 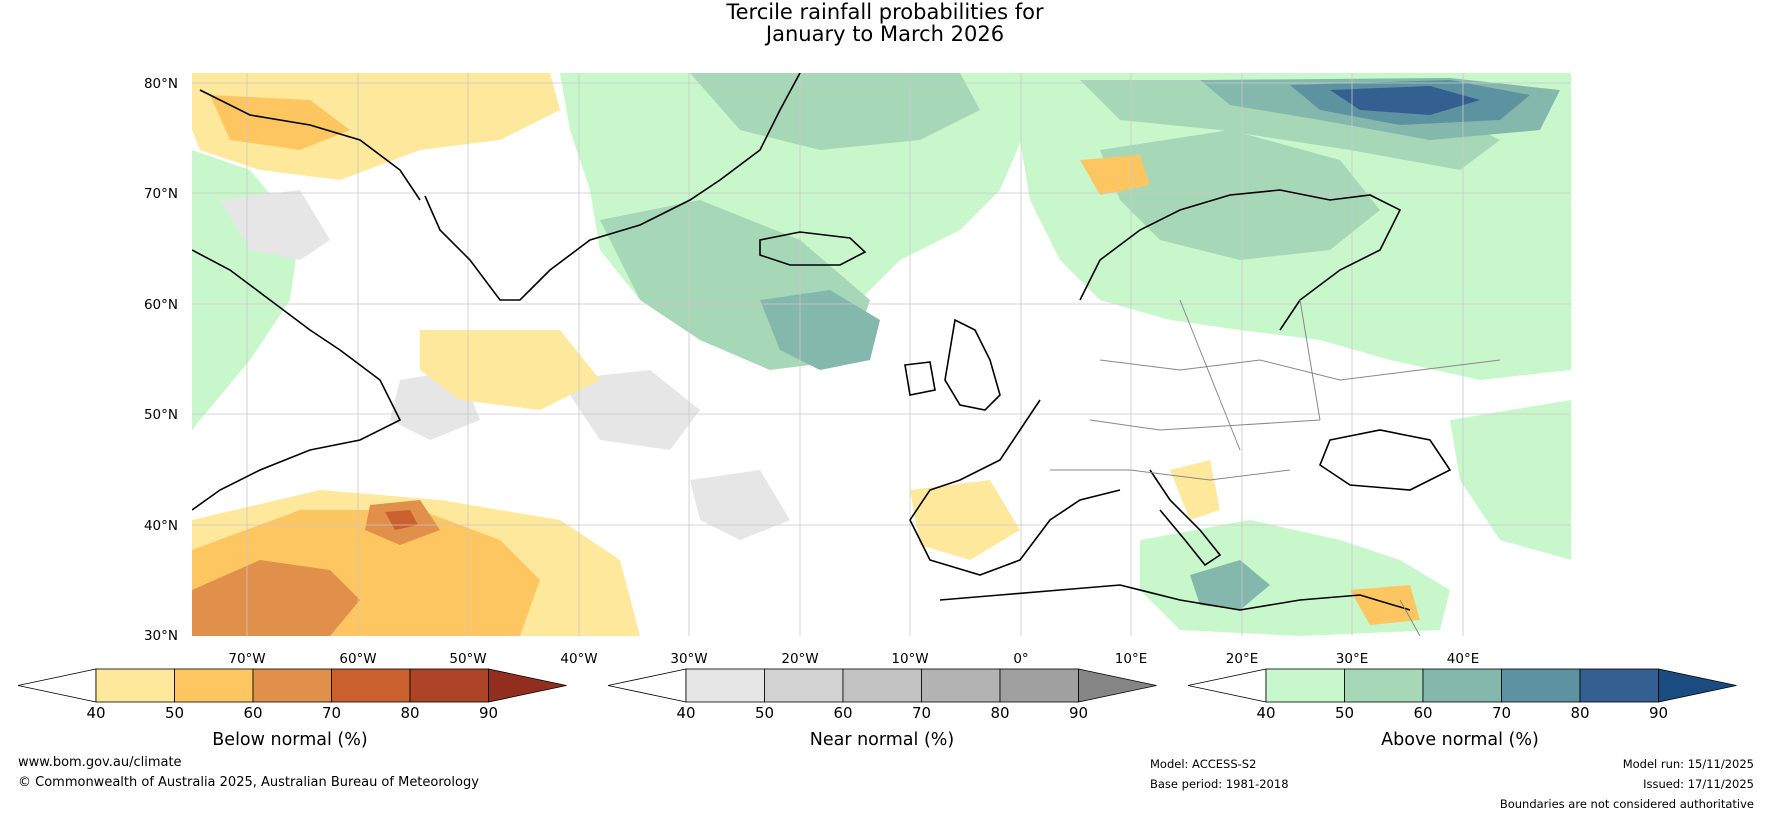 What do you see at coordinates (630, 410) in the screenshot?
I see `near-normal-region-midatlantic` at bounding box center [630, 410].